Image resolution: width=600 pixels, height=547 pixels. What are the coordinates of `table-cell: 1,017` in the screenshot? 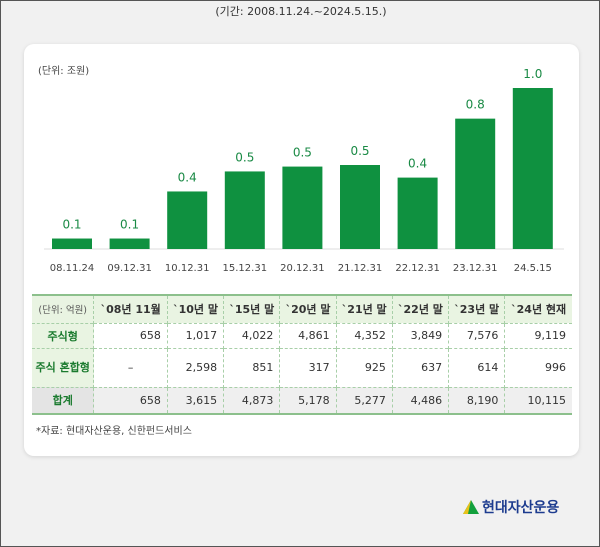 It's located at (195, 335).